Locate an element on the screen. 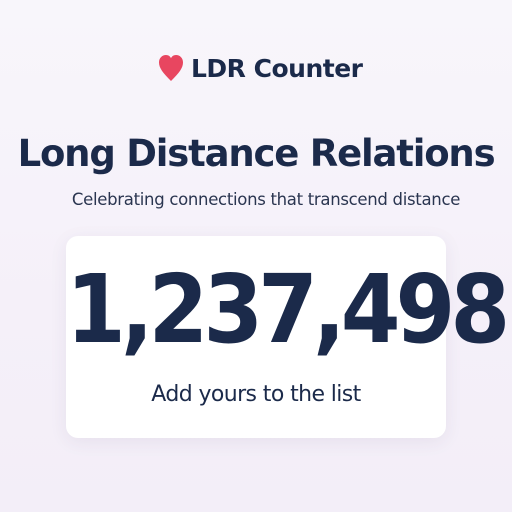 The height and width of the screenshot is (512, 512). brand-header: LDR Counter is located at coordinates (260, 68).